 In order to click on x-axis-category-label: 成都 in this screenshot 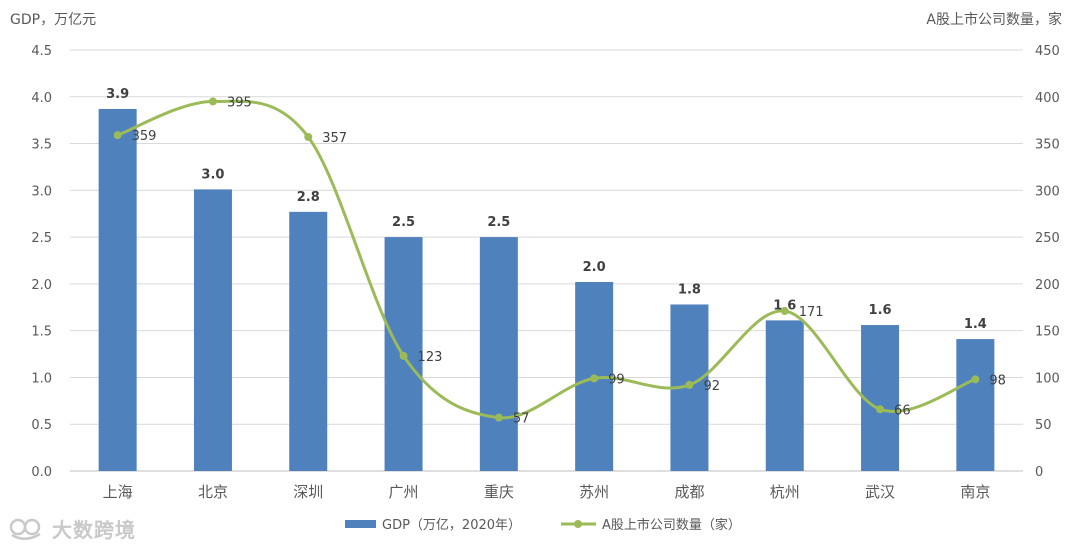, I will do `click(689, 492)`.